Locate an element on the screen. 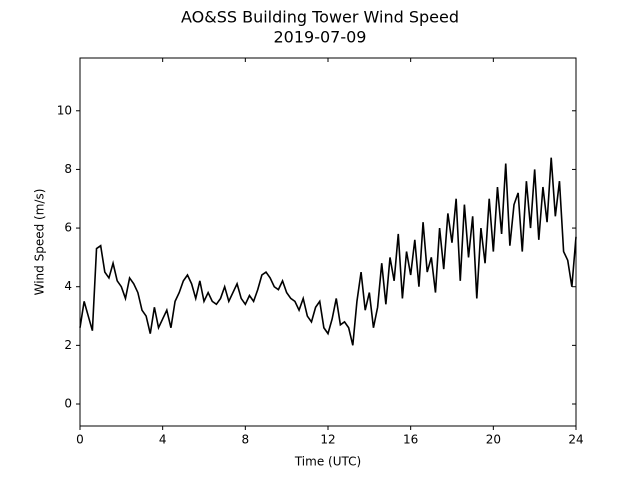 The width and height of the screenshot is (640, 480). y-tick-label: 0 is located at coordinates (68, 404).